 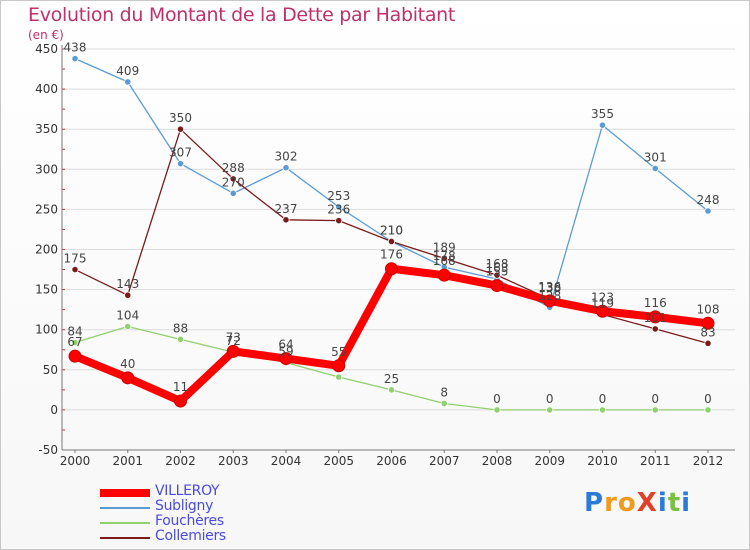 What do you see at coordinates (444, 461) in the screenshot?
I see `x-tick-label: 2007` at bounding box center [444, 461].